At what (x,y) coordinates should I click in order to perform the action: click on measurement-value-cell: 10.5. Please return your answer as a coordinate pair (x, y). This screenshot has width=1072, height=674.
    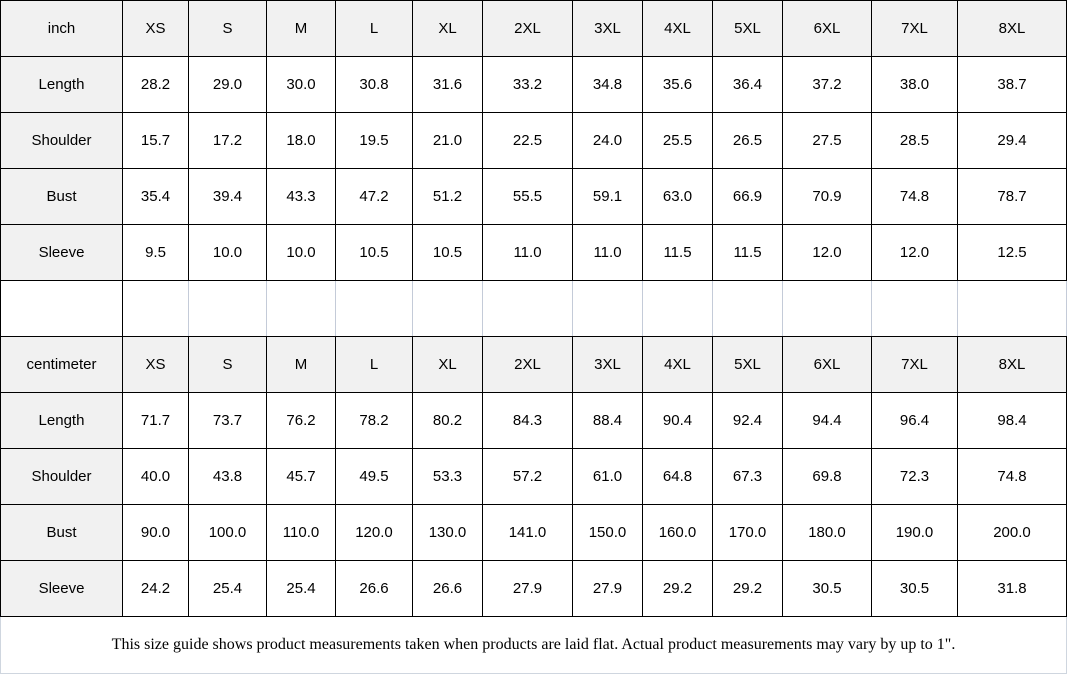
    Looking at the image, I should click on (374, 252).